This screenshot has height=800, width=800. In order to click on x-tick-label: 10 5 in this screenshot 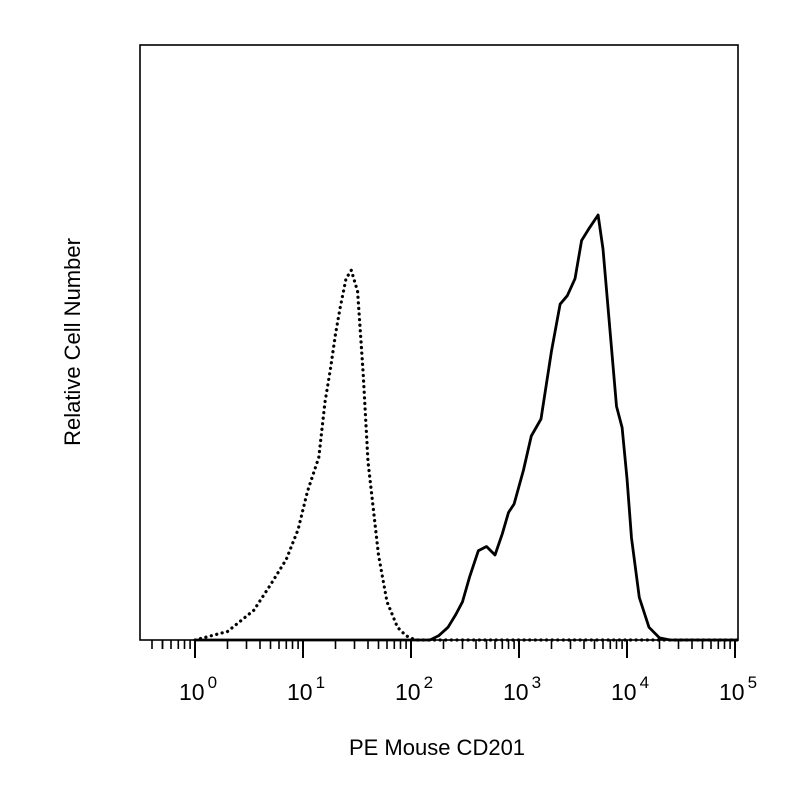, I will do `click(738, 689)`.